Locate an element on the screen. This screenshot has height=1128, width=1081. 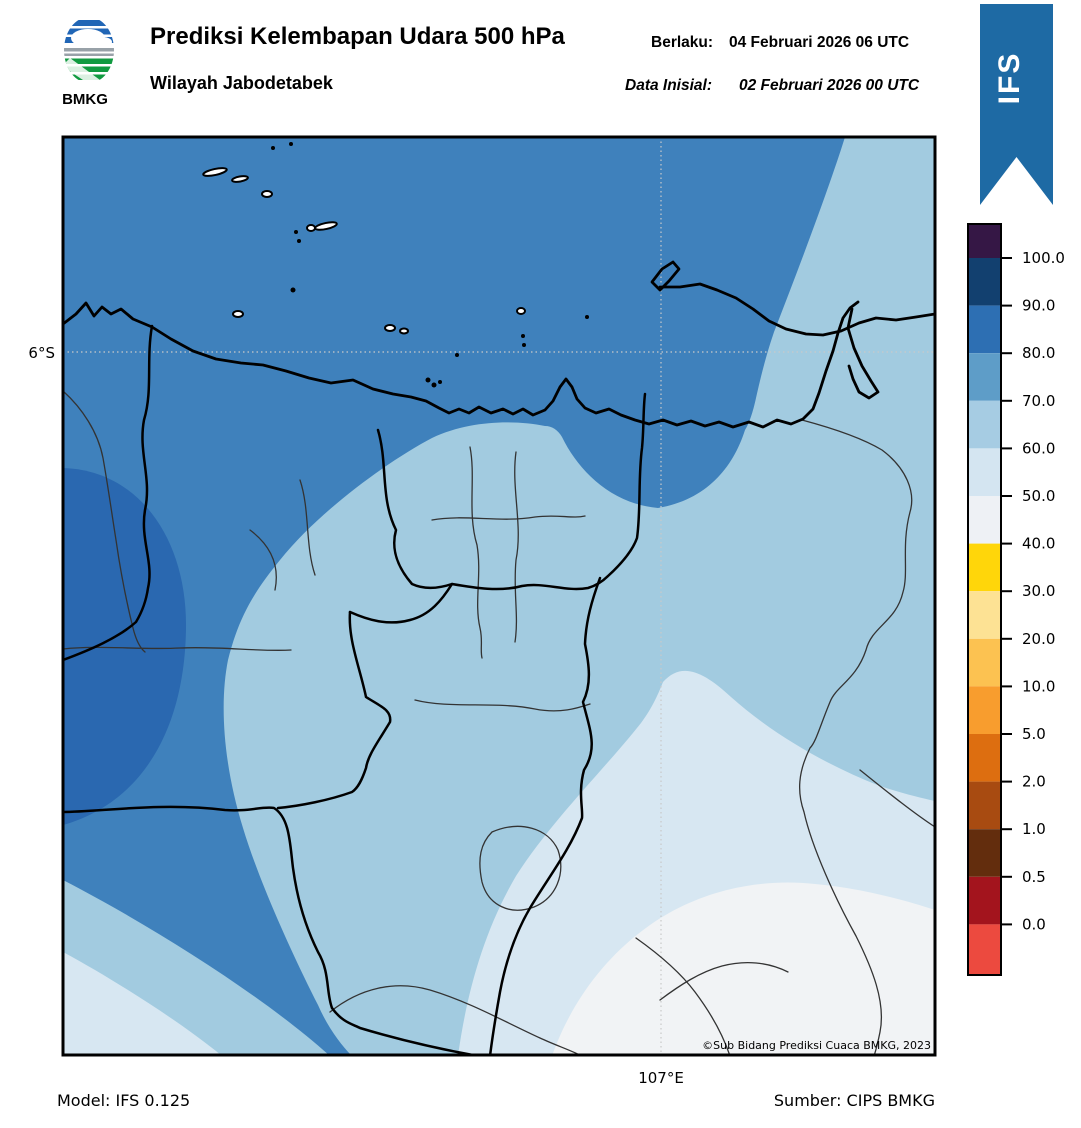
model-ribbon: IFS is located at coordinates (1016, 104).